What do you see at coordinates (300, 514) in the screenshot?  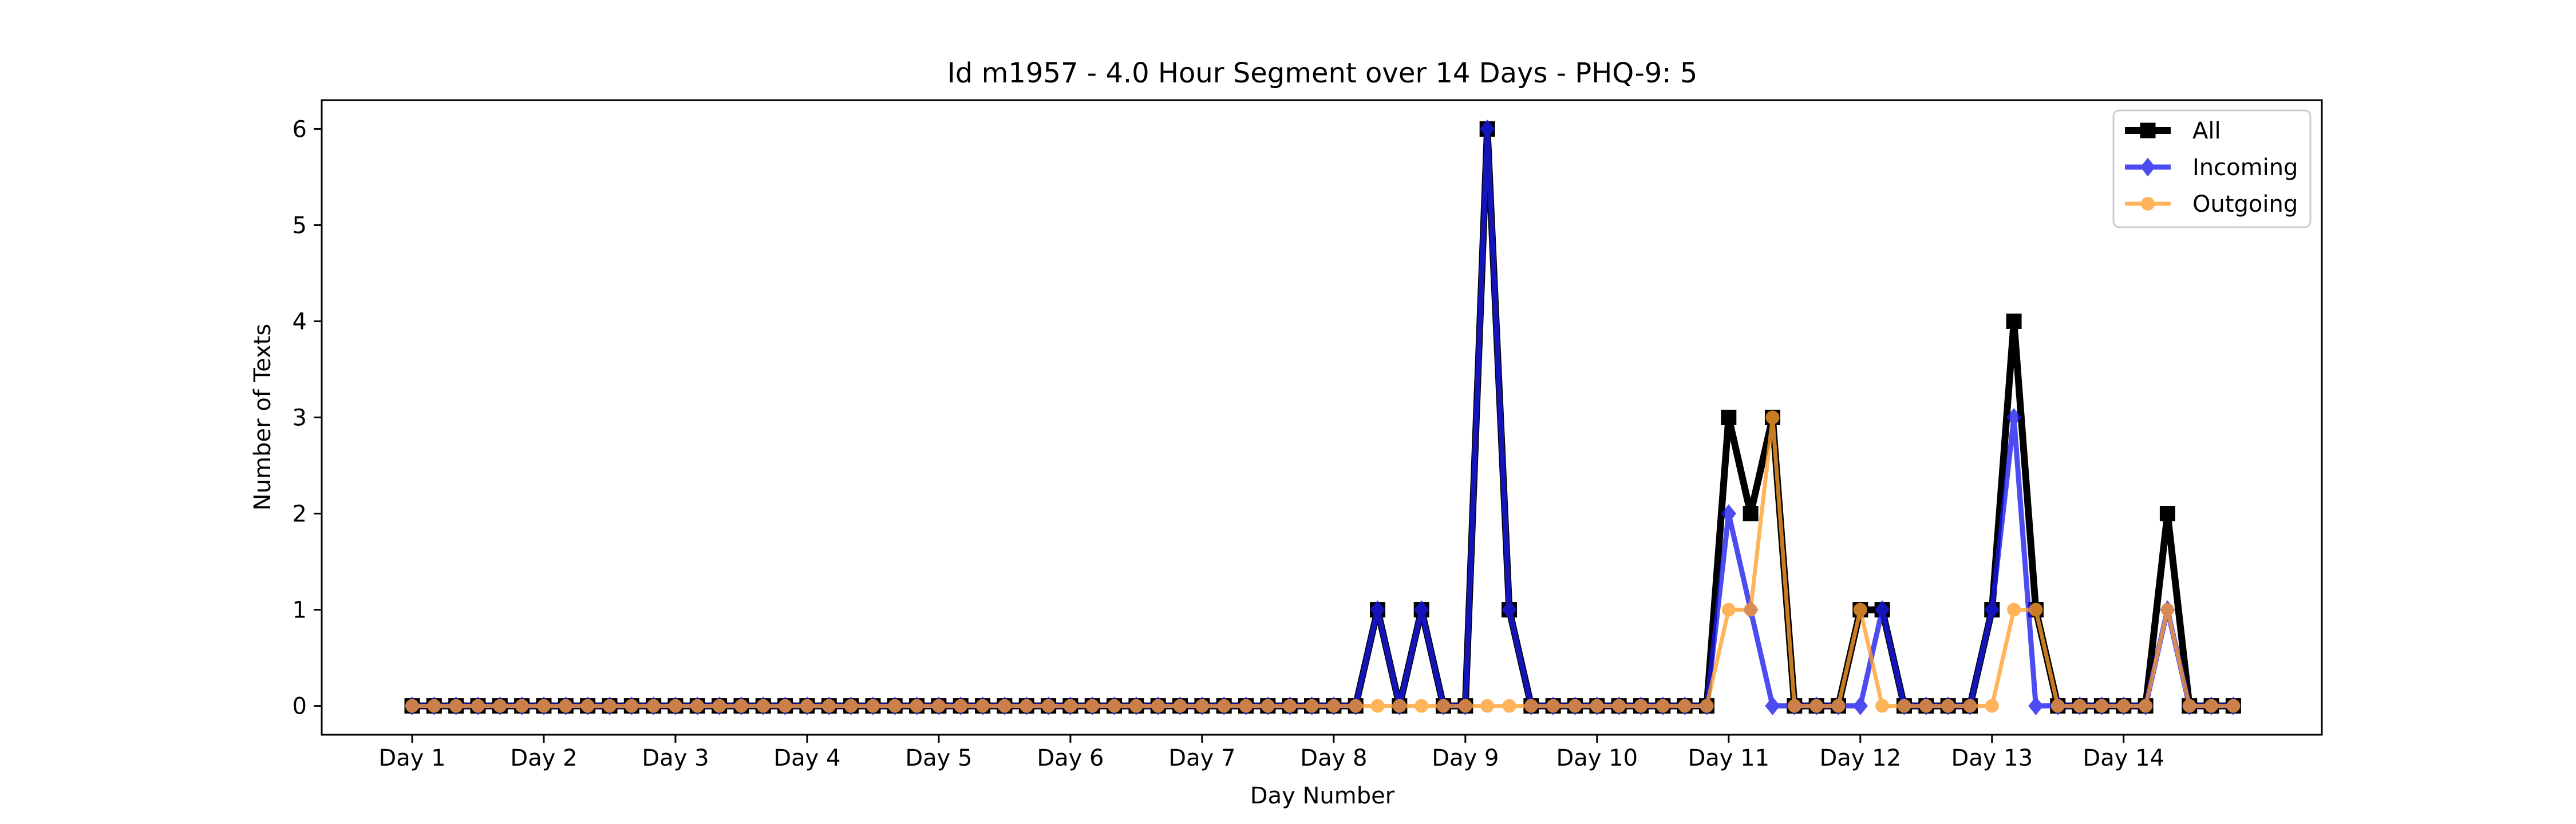 I see `y-tick-label: 2` at bounding box center [300, 514].